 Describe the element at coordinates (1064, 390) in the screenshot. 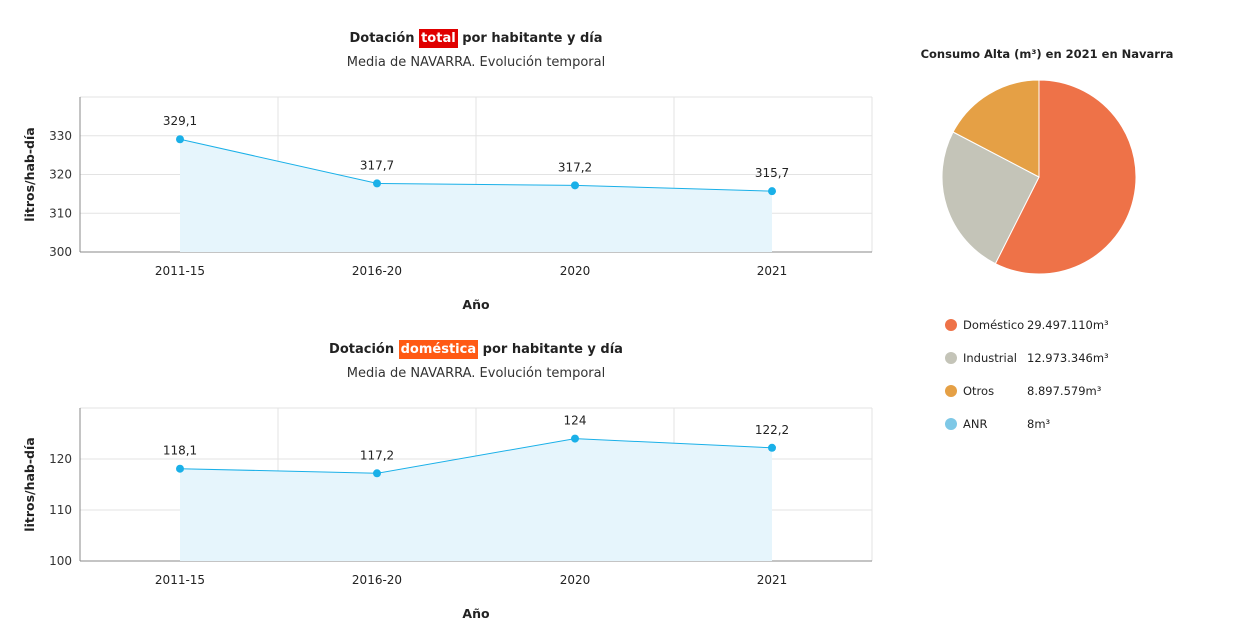

I see `legend-value: 8.897.579m³` at that location.